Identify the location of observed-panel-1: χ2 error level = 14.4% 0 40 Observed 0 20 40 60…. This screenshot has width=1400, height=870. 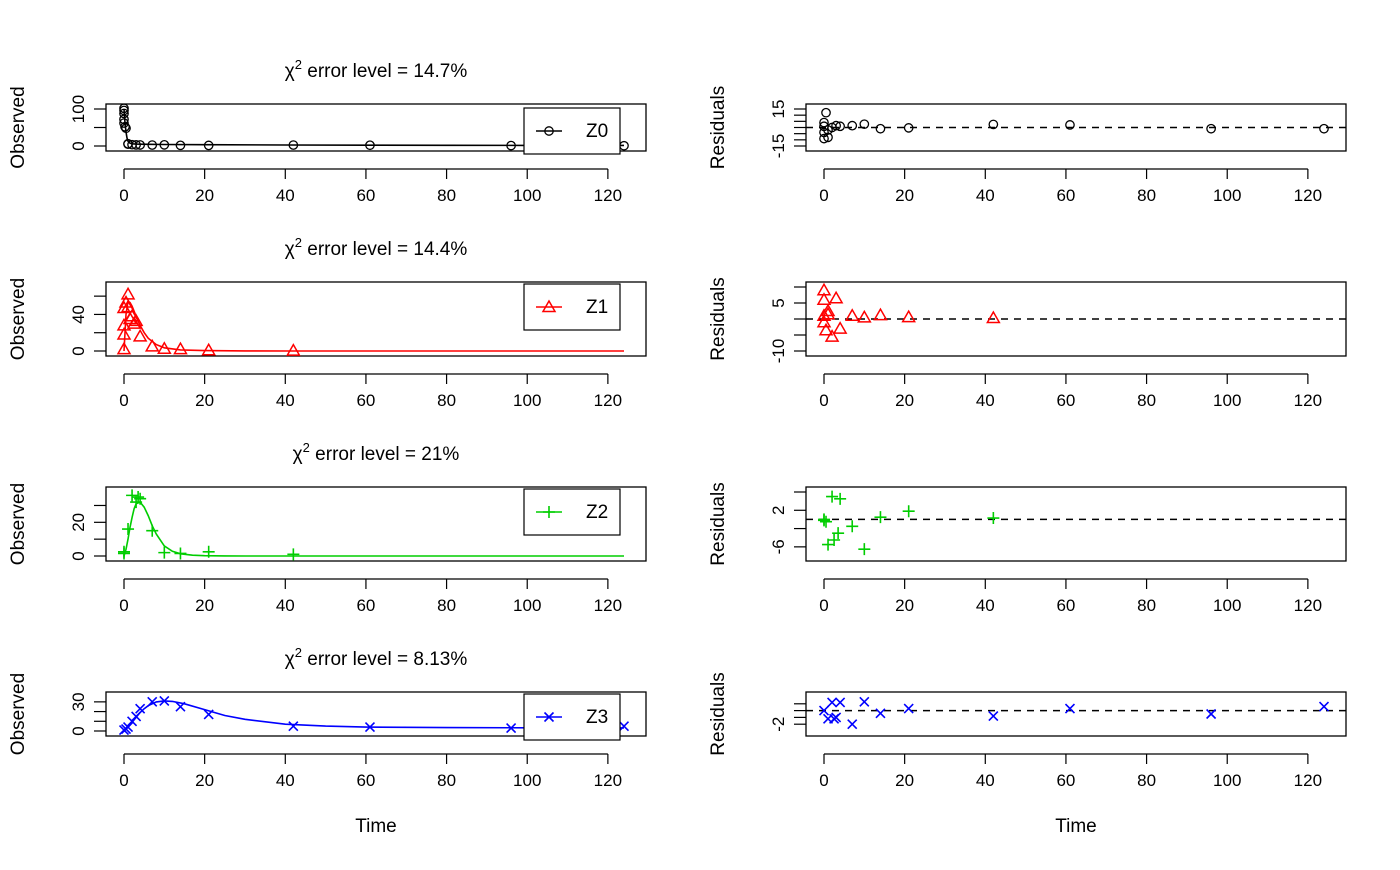
(327, 322).